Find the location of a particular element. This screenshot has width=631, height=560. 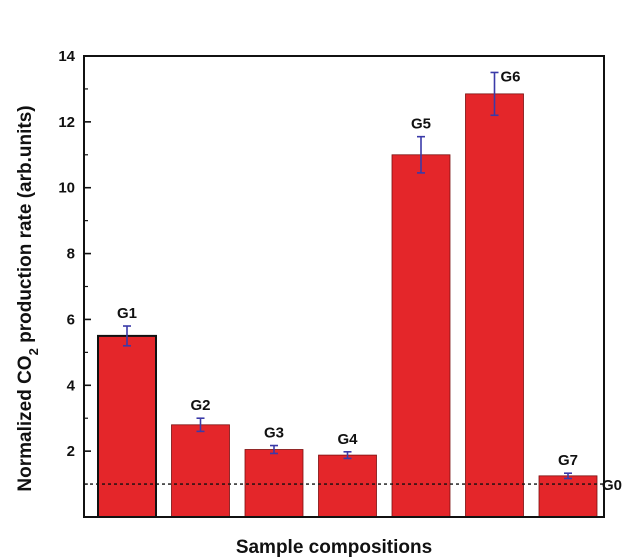

y-axis-title-suffix: production rate (arb.units) is located at coordinates (25, 226).